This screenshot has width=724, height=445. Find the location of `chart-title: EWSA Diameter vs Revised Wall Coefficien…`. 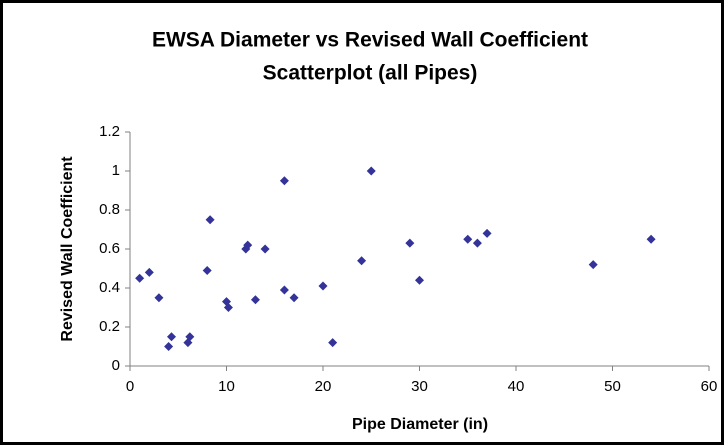

chart-title: EWSA Diameter vs Revised Wall Coefficien… is located at coordinates (370, 40).